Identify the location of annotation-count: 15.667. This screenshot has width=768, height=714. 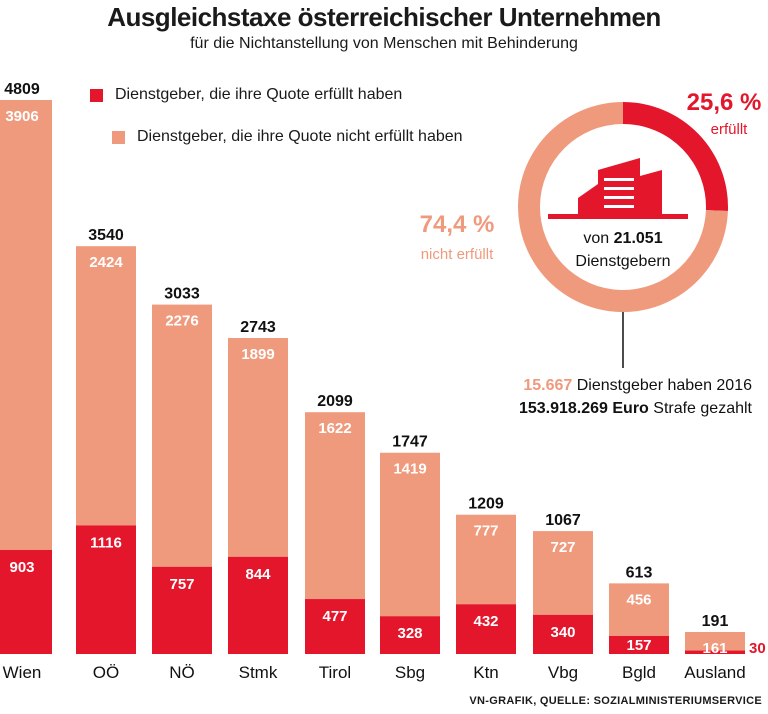
(549, 385).